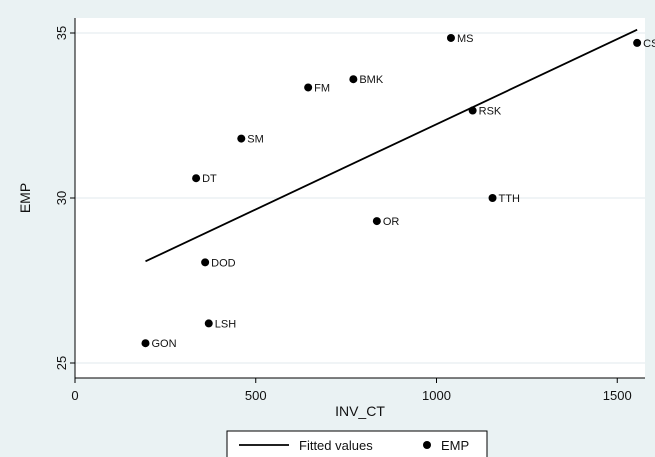  What do you see at coordinates (255, 140) in the screenshot?
I see `point-label-sm: SM` at bounding box center [255, 140].